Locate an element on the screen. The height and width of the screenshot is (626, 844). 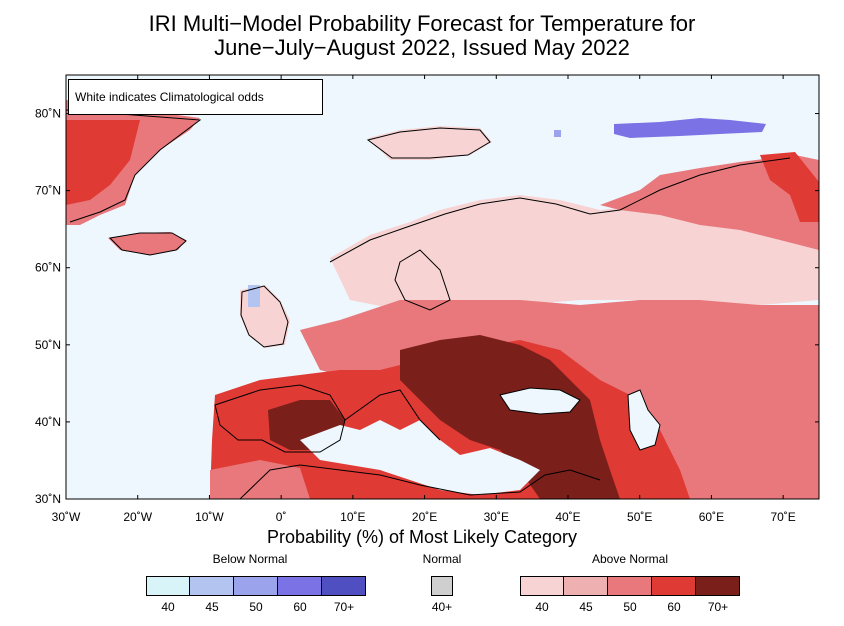
arctic-russia-warm is located at coordinates (709, 202).